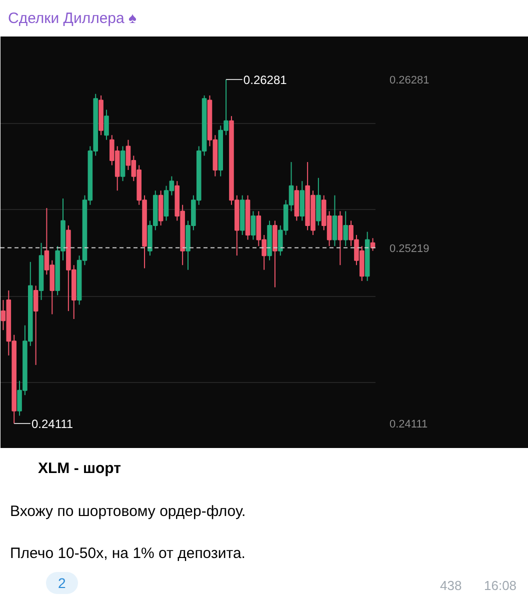  I want to click on text: 2, so click(62, 583).